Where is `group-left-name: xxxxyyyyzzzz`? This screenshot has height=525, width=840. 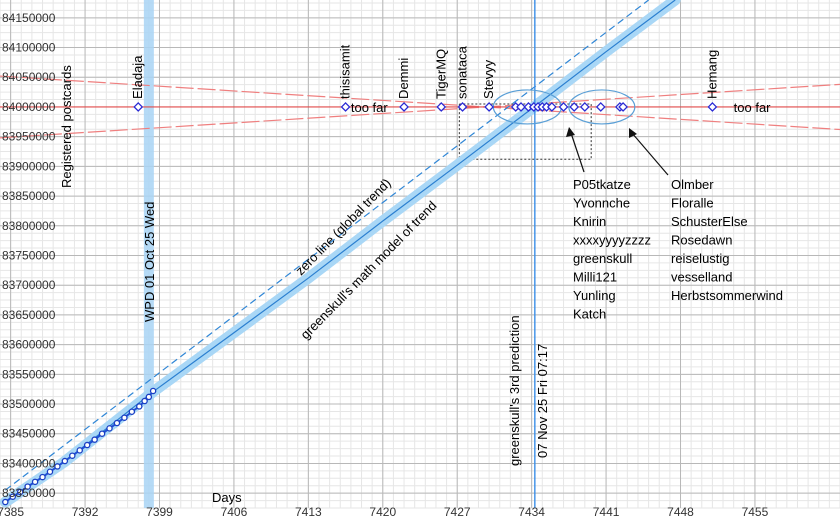
group-left-name: xxxxyyyyzzzz is located at coordinates (612, 240).